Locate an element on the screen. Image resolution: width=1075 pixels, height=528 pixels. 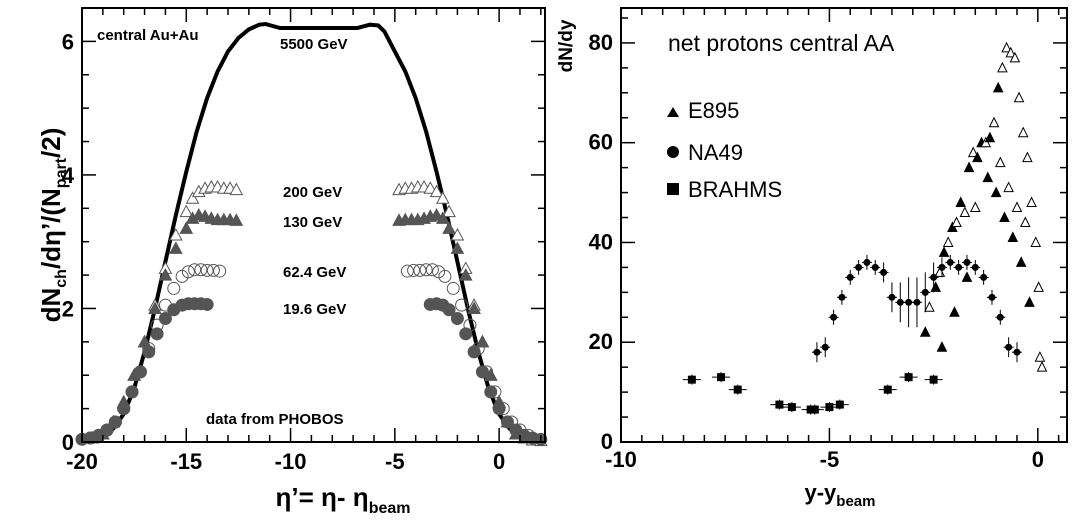
x-axis-title: y-ybeam is located at coordinates (840, 495).